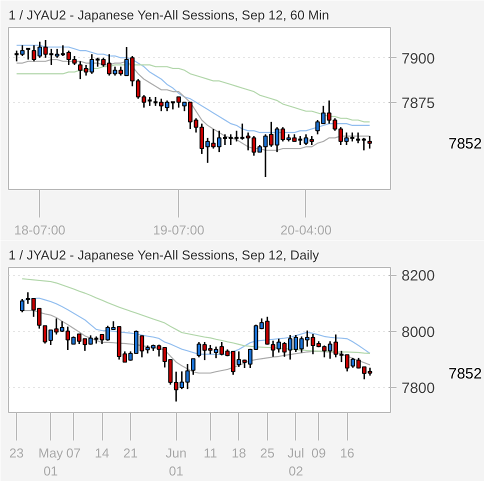 The width and height of the screenshot is (484, 481). What do you see at coordinates (418, 103) in the screenshot?
I see `y-tick-label: 7875` at bounding box center [418, 103].